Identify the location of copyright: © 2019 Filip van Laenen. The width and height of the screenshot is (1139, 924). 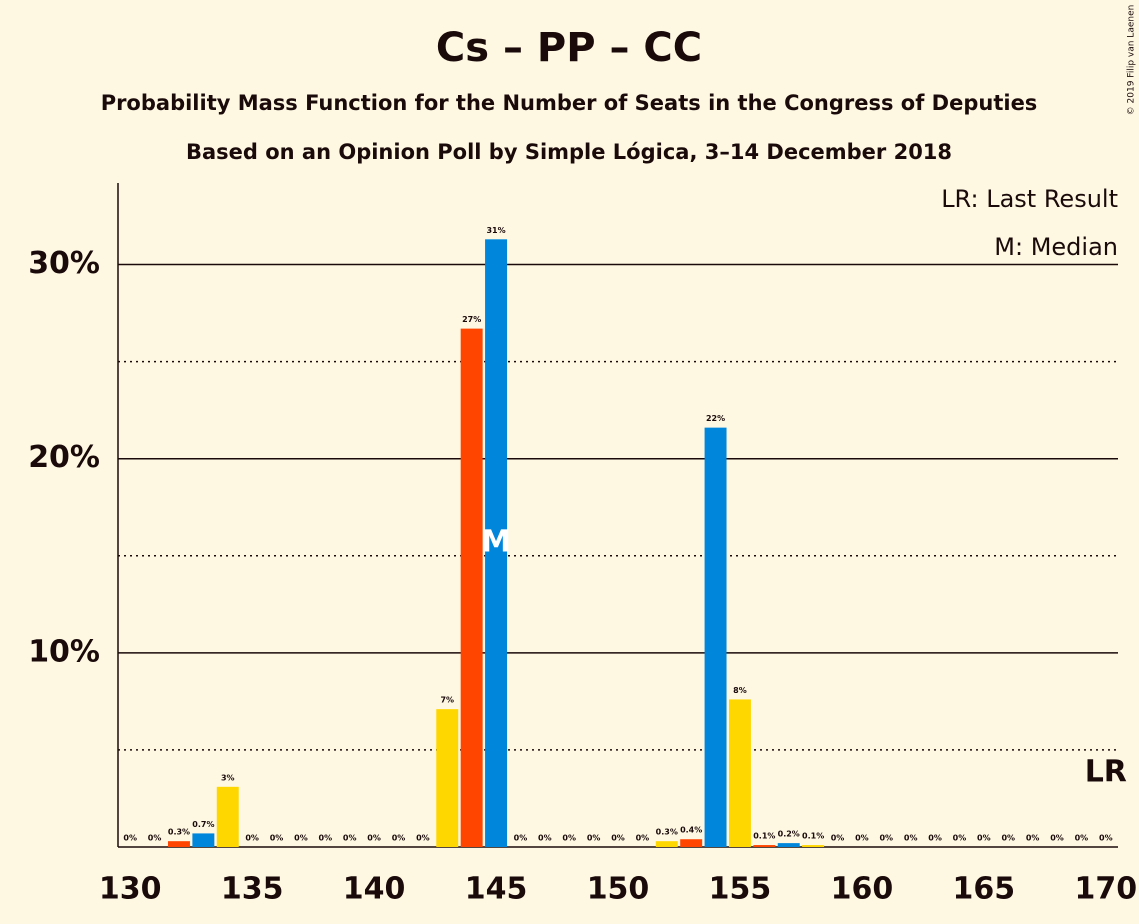
(1132, 60).